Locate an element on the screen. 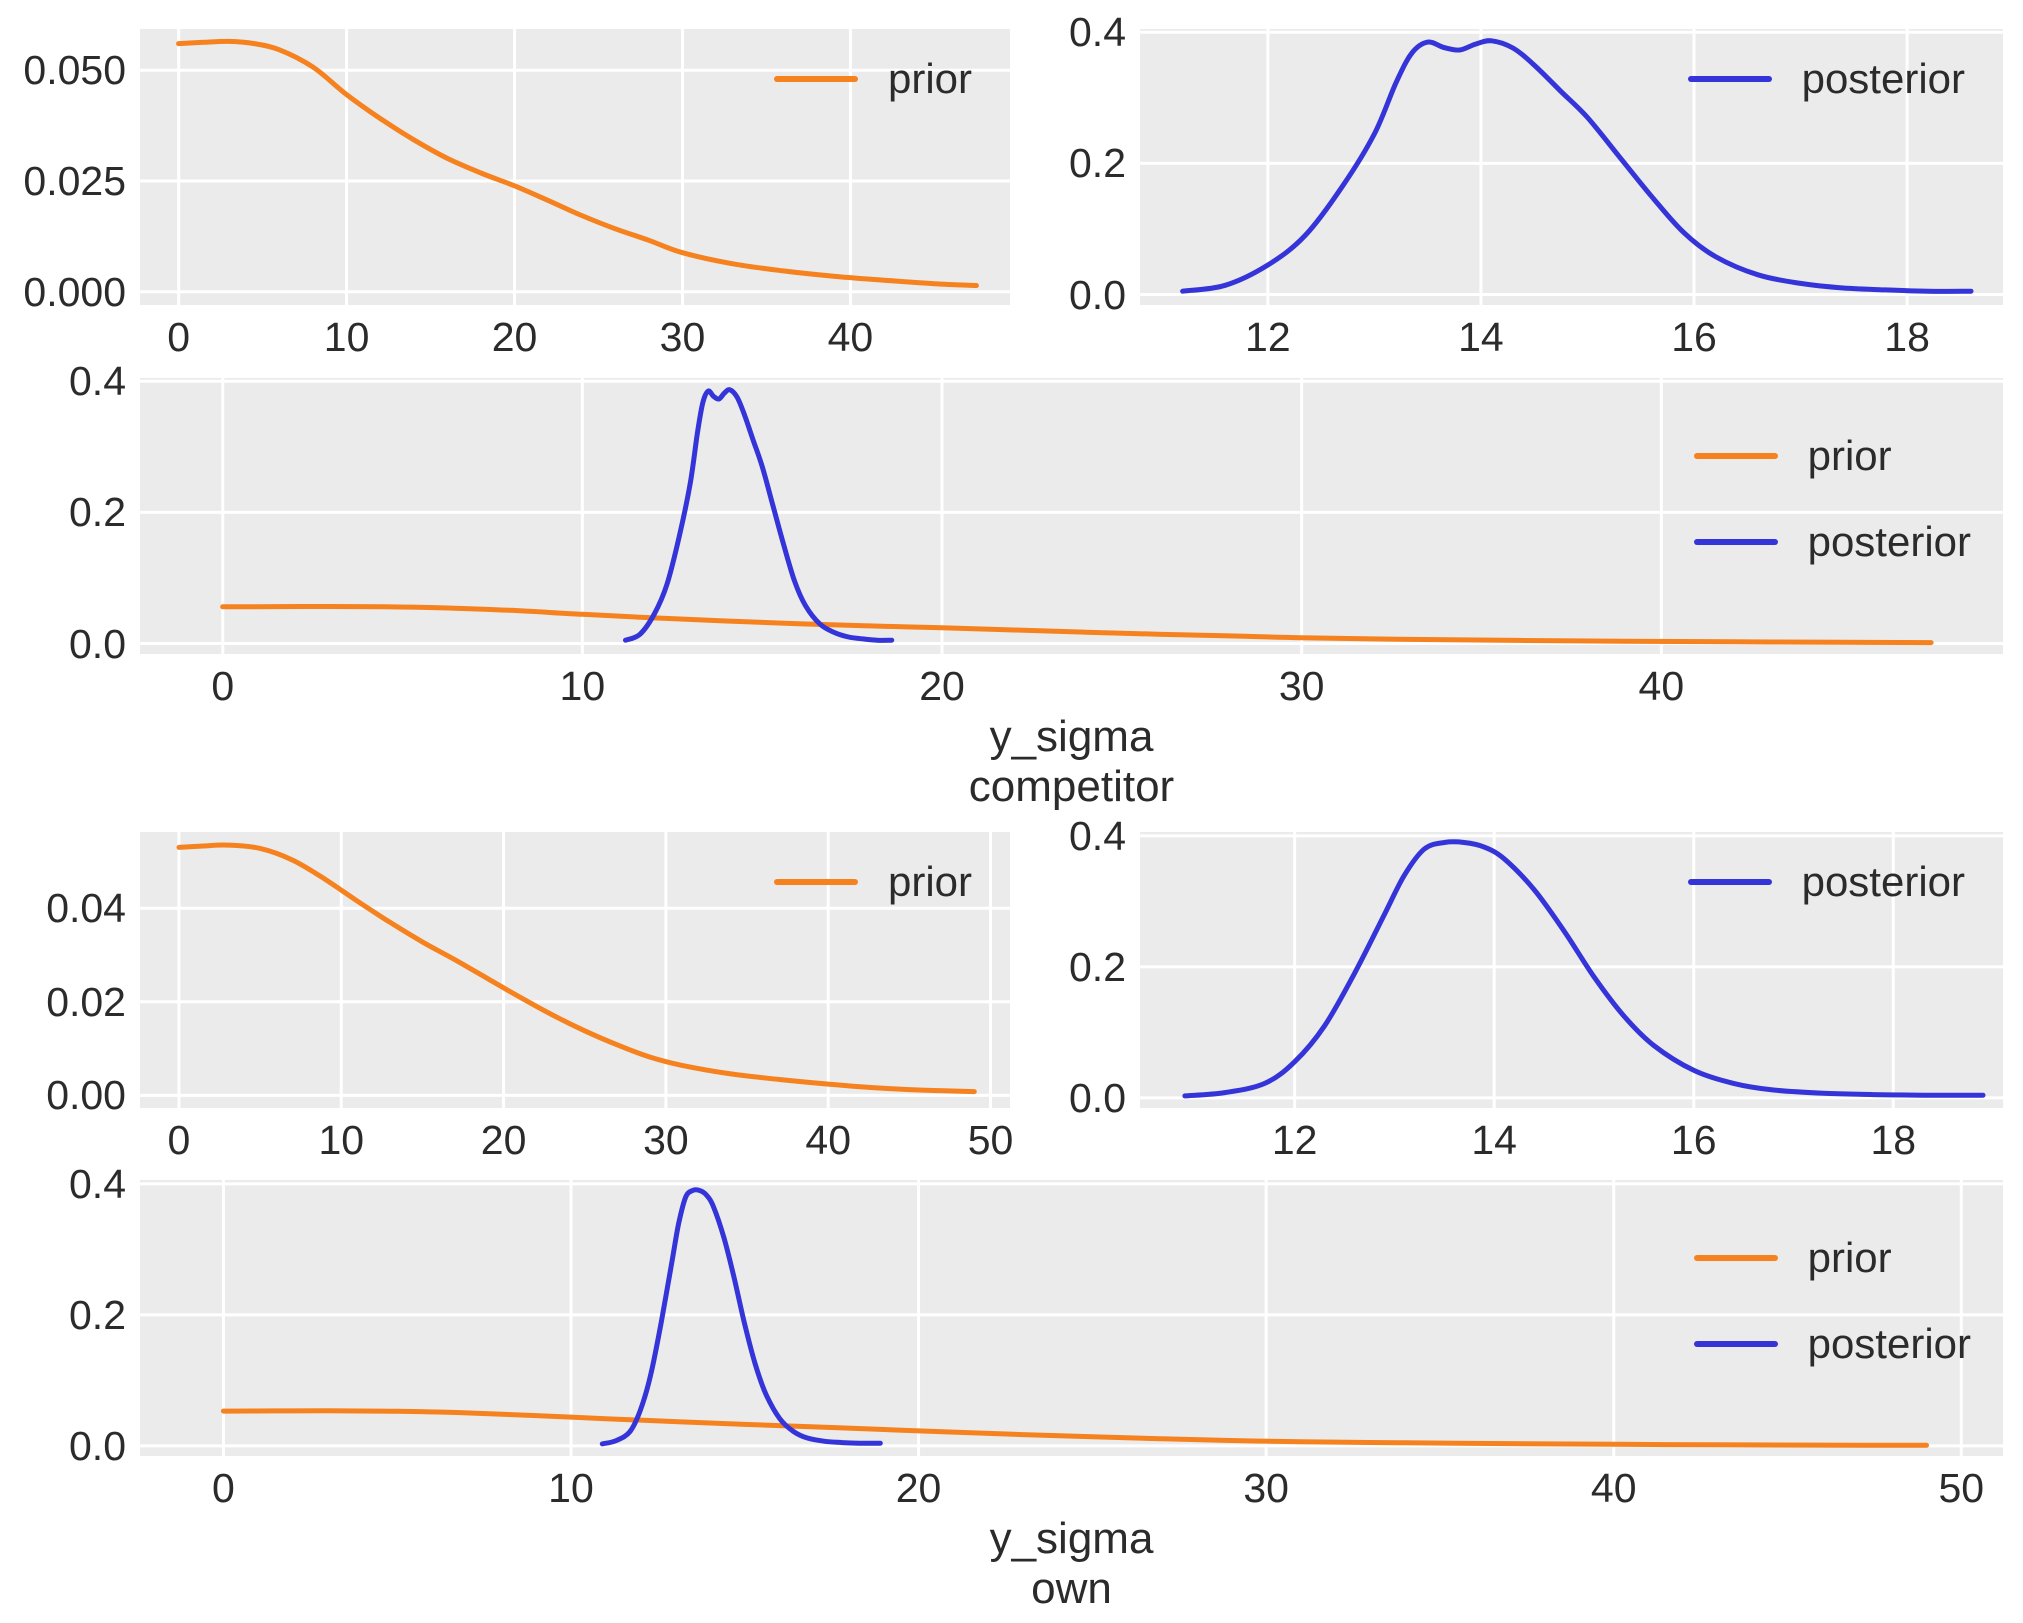 The width and height of the screenshot is (2023, 1623). y-tick-label: 0.02 is located at coordinates (86, 1001).